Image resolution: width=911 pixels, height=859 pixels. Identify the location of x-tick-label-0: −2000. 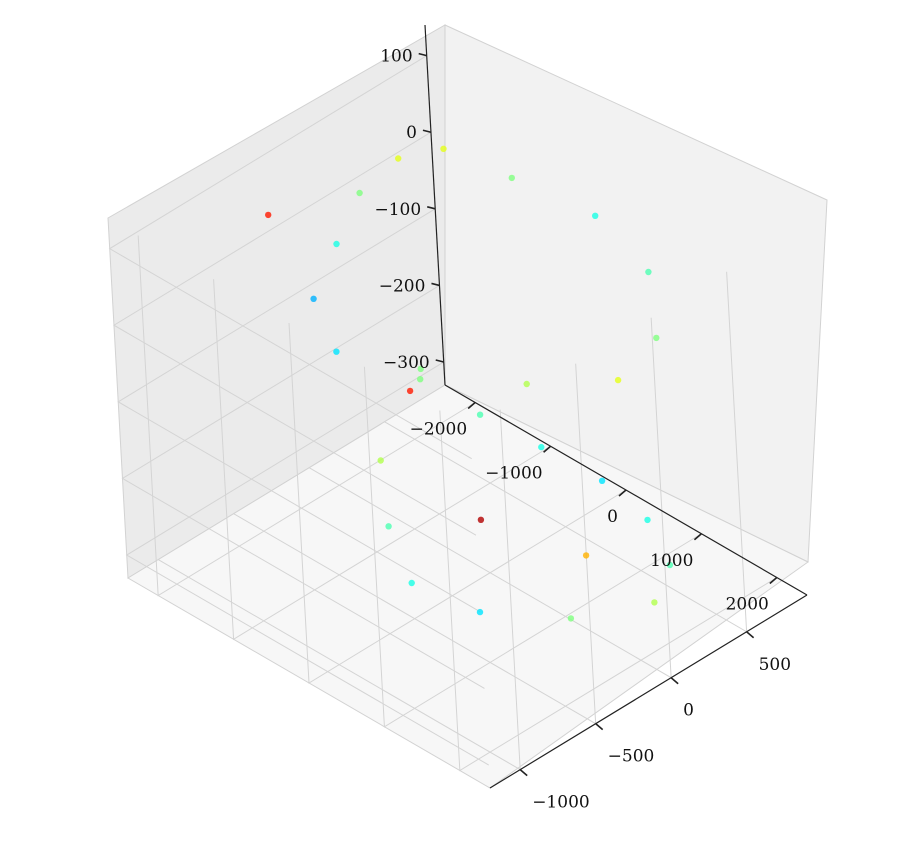
(439, 430).